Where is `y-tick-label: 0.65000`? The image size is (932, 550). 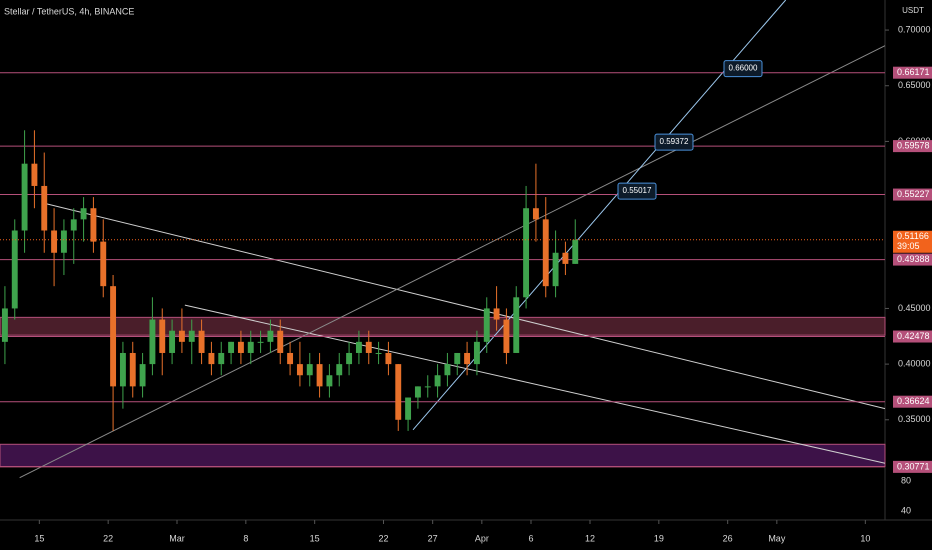 y-tick-label: 0.65000 is located at coordinates (914, 85).